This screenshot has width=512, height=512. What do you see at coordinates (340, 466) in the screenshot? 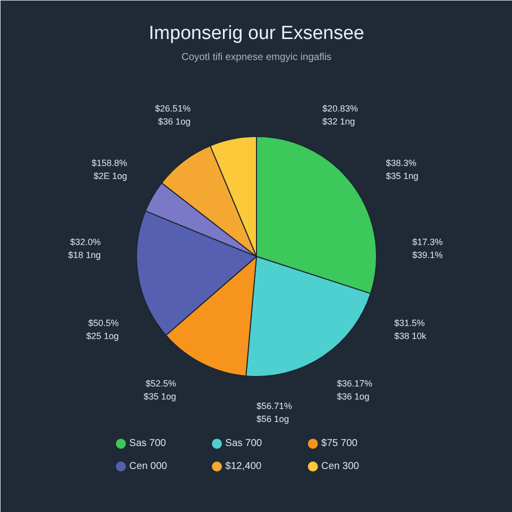
I see `legend-label: Cen 300` at bounding box center [340, 466].